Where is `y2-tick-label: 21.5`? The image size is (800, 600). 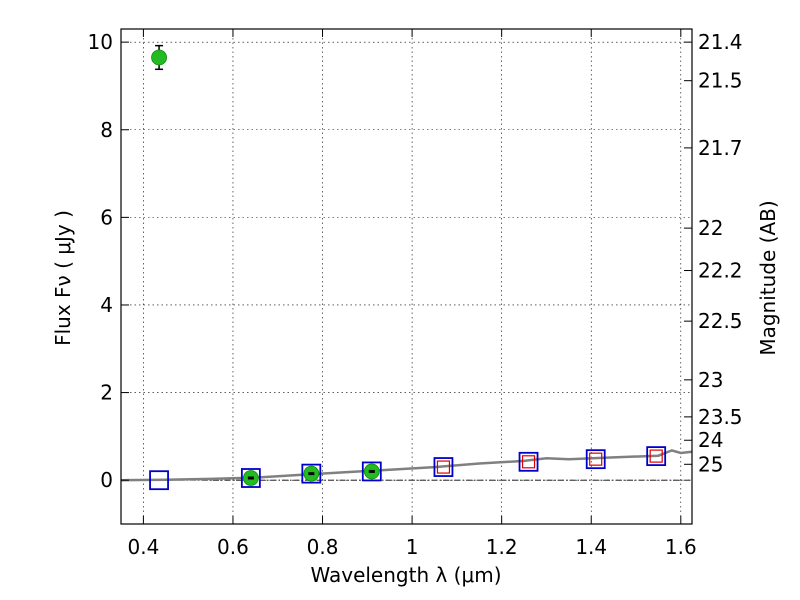
y2-tick-label: 21.5 is located at coordinates (720, 81).